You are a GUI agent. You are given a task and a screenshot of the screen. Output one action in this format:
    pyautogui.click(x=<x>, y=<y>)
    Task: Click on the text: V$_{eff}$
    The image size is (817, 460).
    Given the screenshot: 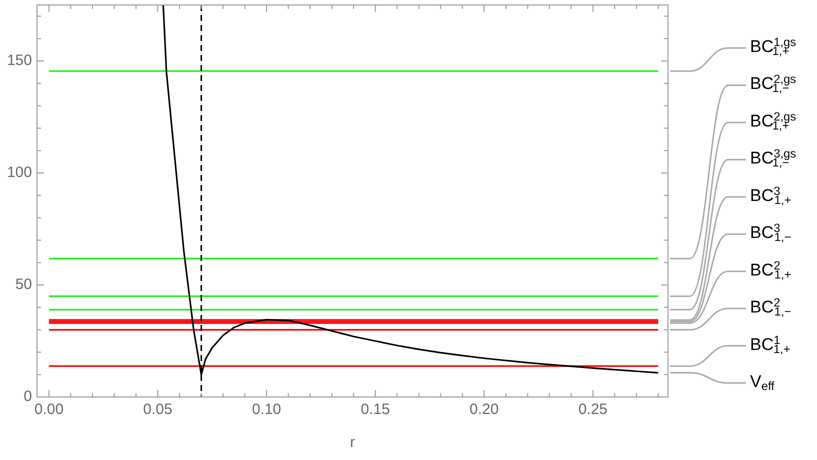 What is the action you would take?
    pyautogui.click(x=763, y=382)
    